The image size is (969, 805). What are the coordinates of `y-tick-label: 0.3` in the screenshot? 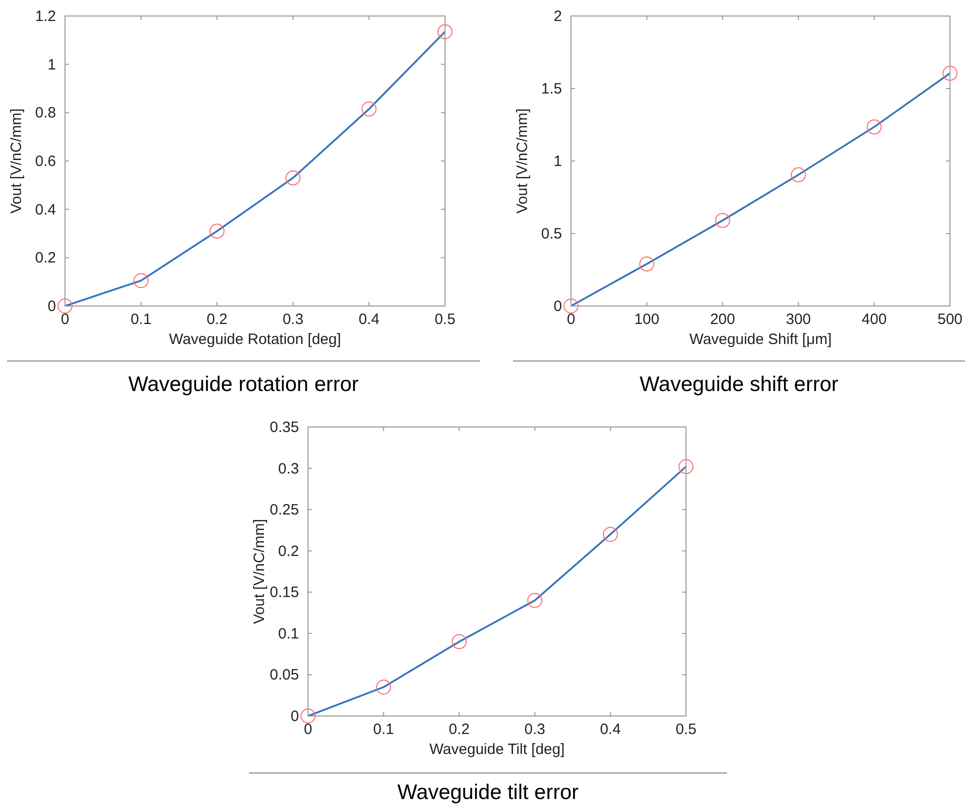 It's located at (288, 469).